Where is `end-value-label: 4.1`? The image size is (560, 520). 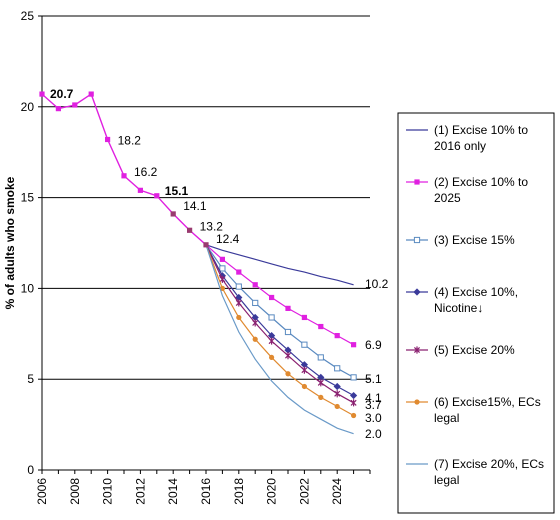 end-value-label: 4.1 is located at coordinates (373, 398).